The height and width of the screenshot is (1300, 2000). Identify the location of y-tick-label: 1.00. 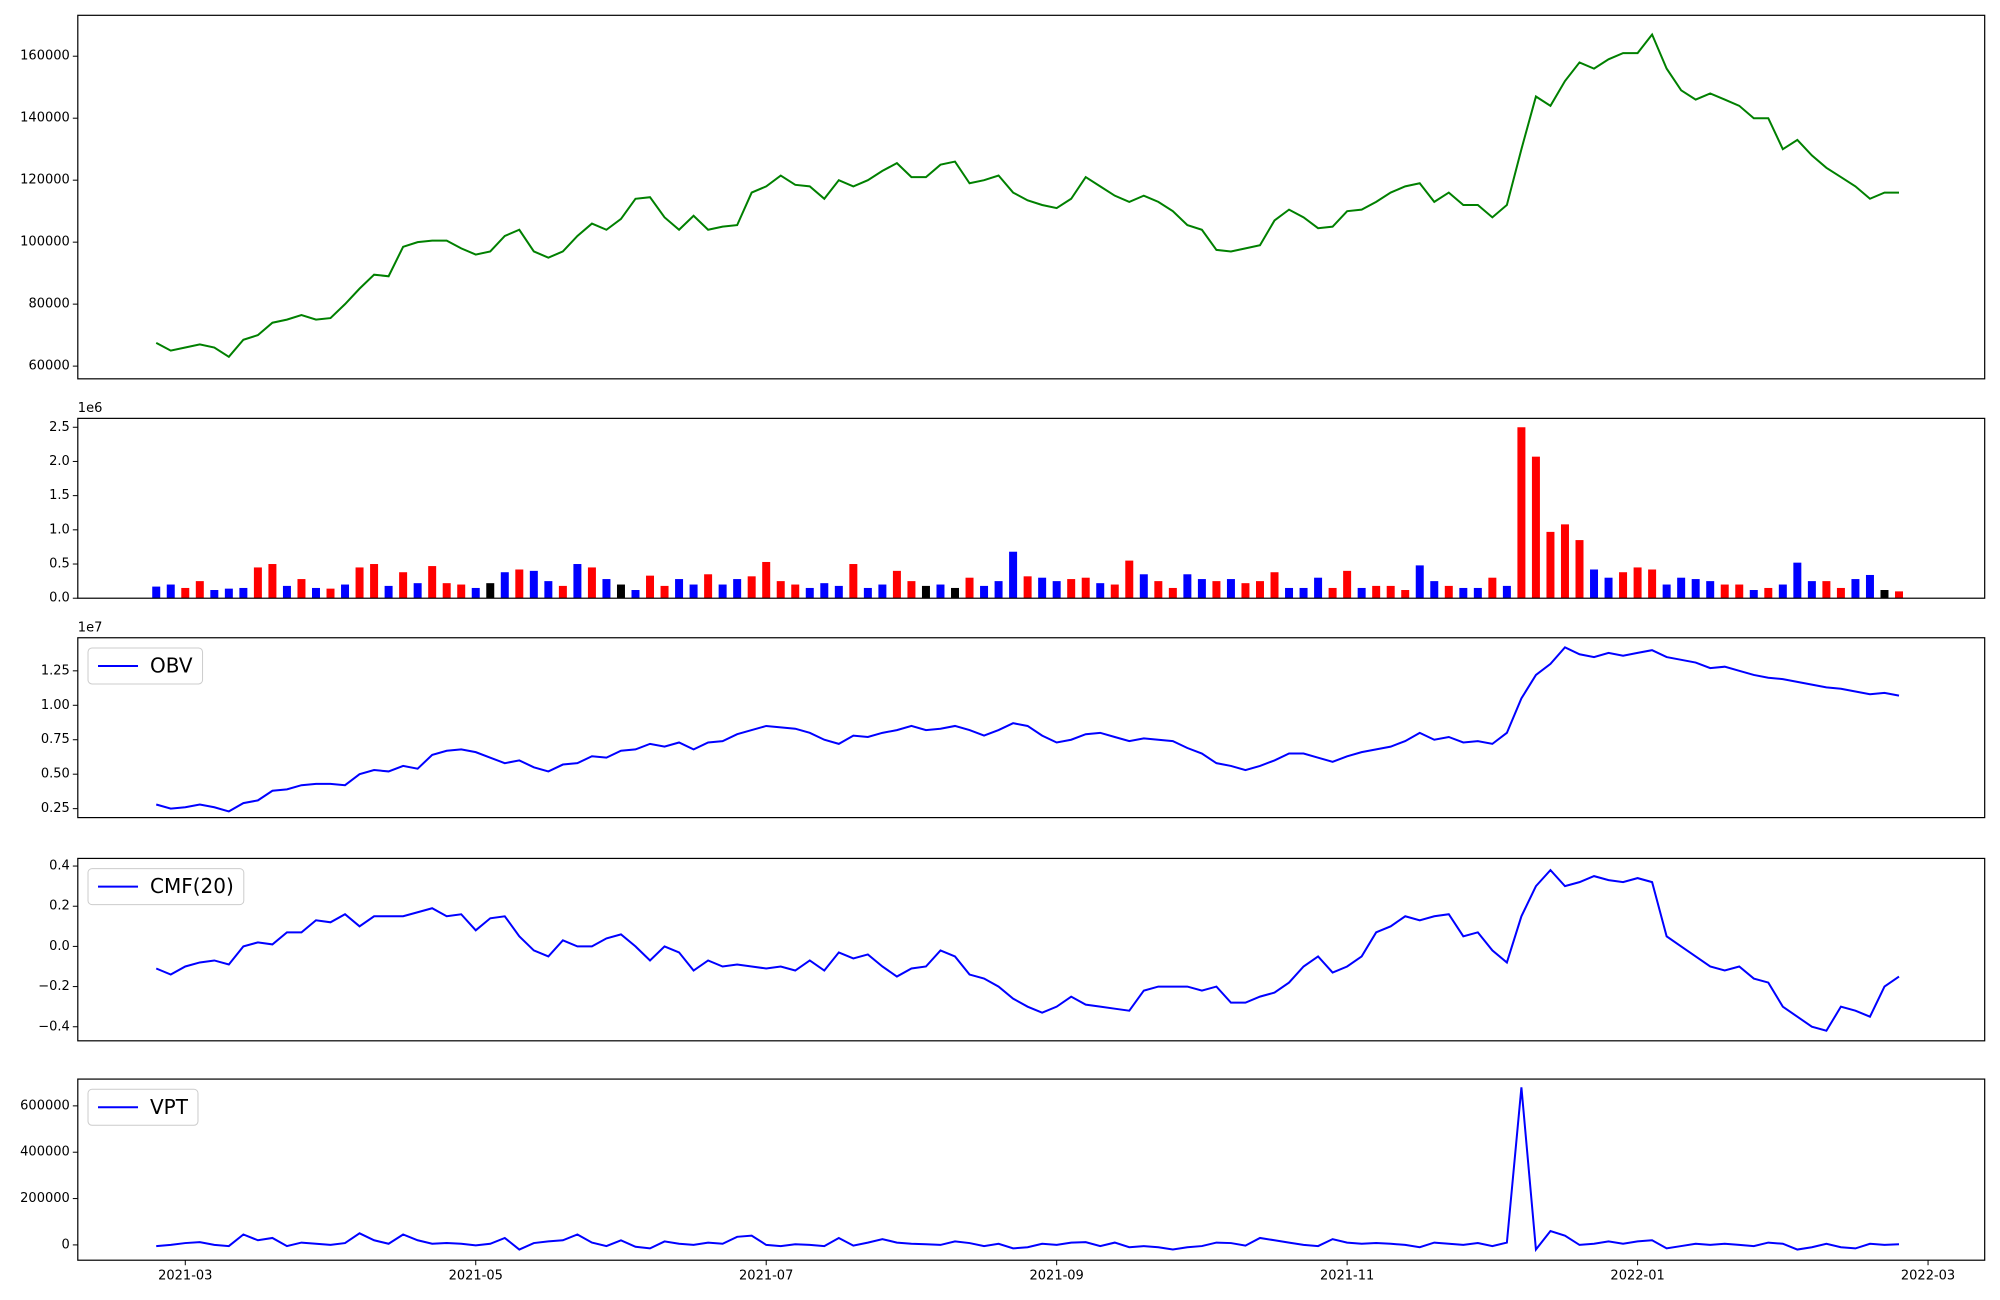
(55, 705).